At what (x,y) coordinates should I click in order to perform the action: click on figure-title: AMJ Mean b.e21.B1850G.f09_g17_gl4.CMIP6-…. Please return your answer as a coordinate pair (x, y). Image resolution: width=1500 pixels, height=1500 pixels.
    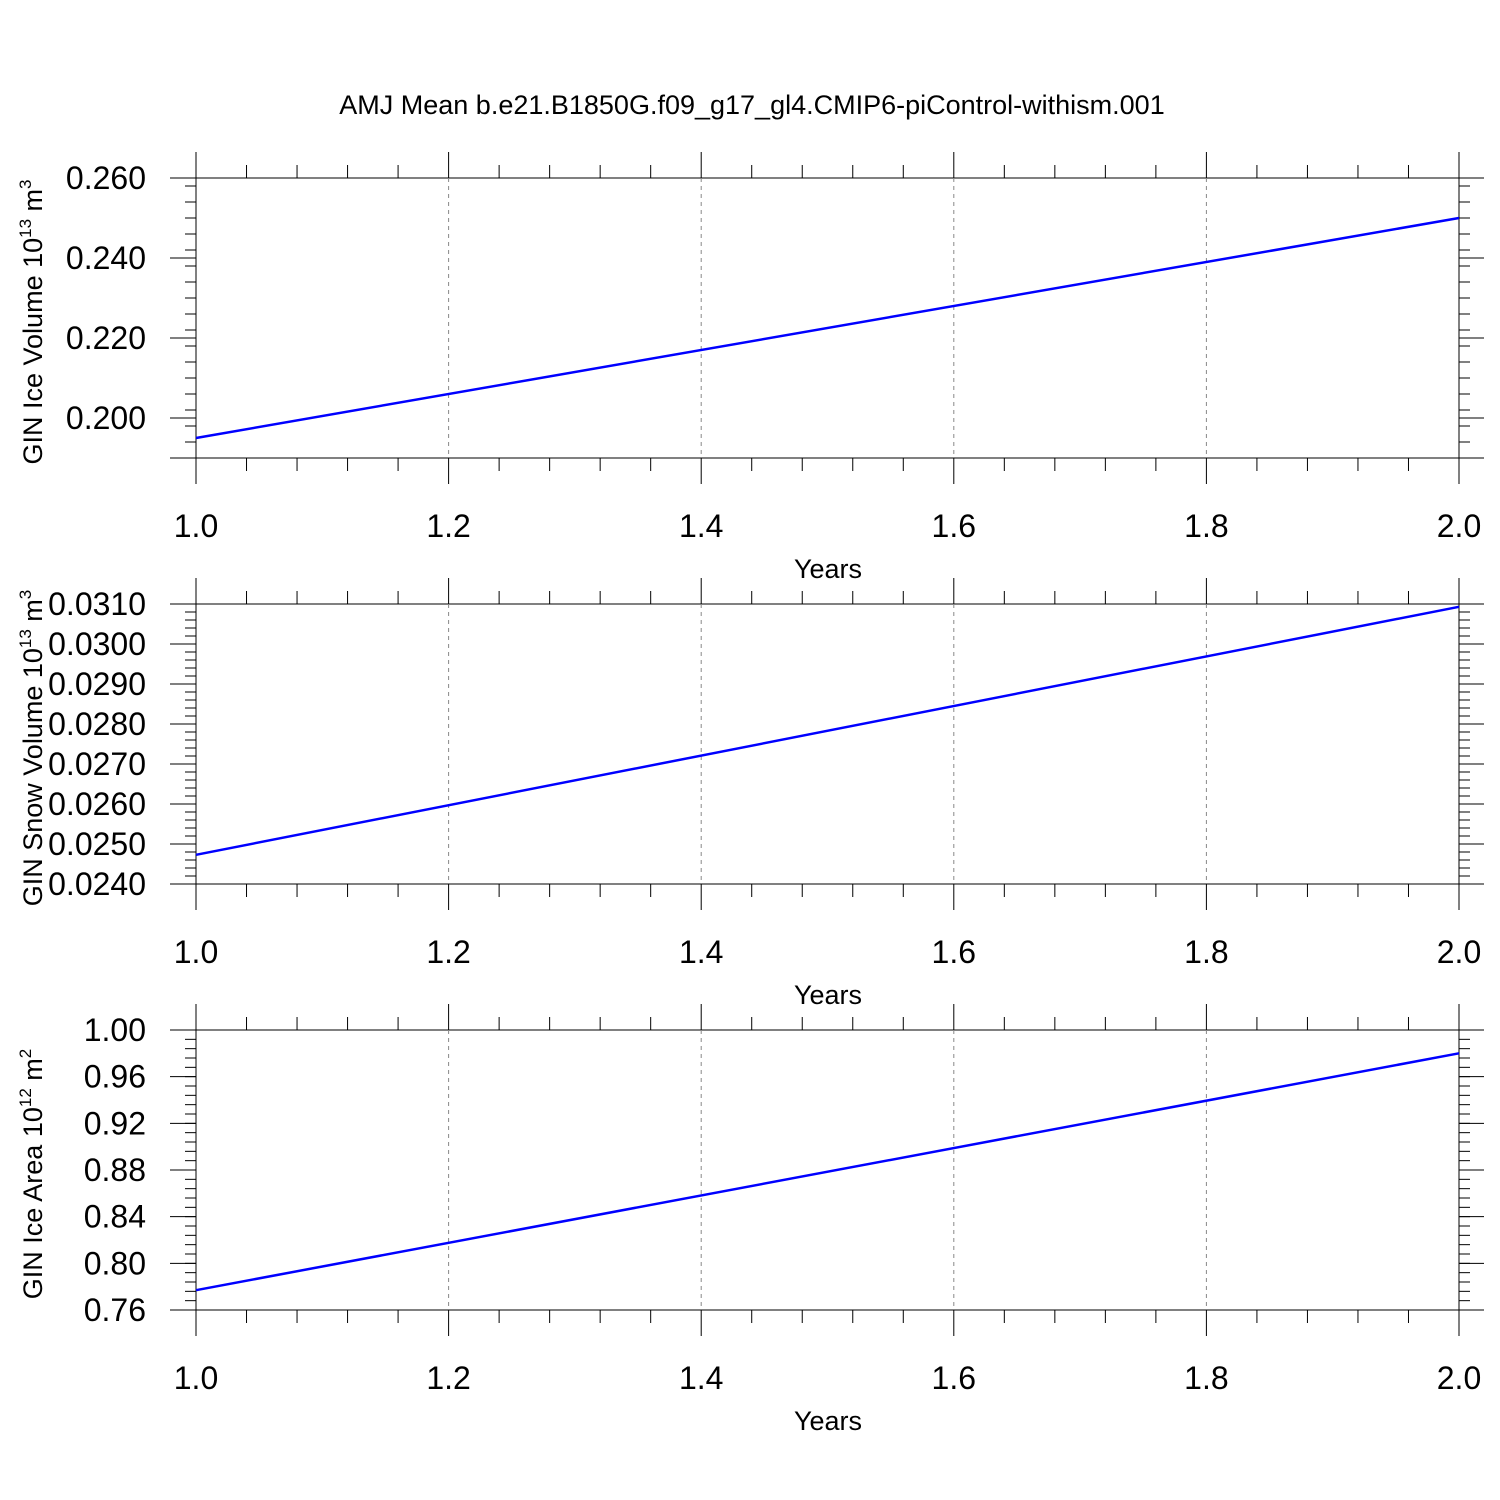
    Looking at the image, I should click on (751, 105).